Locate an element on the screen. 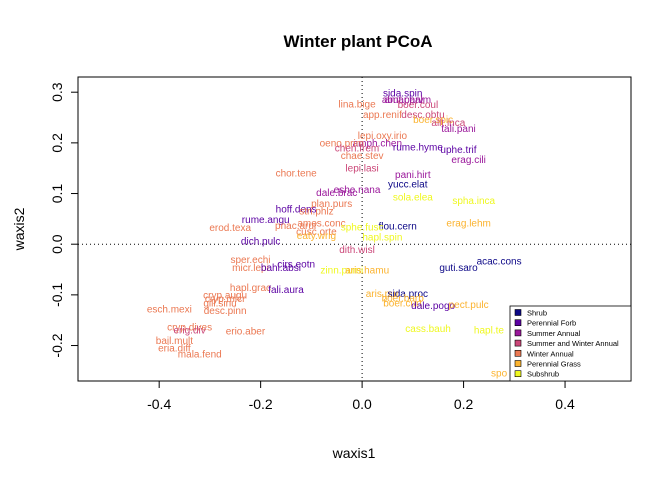  point-label: lina.bige is located at coordinates (357, 104).